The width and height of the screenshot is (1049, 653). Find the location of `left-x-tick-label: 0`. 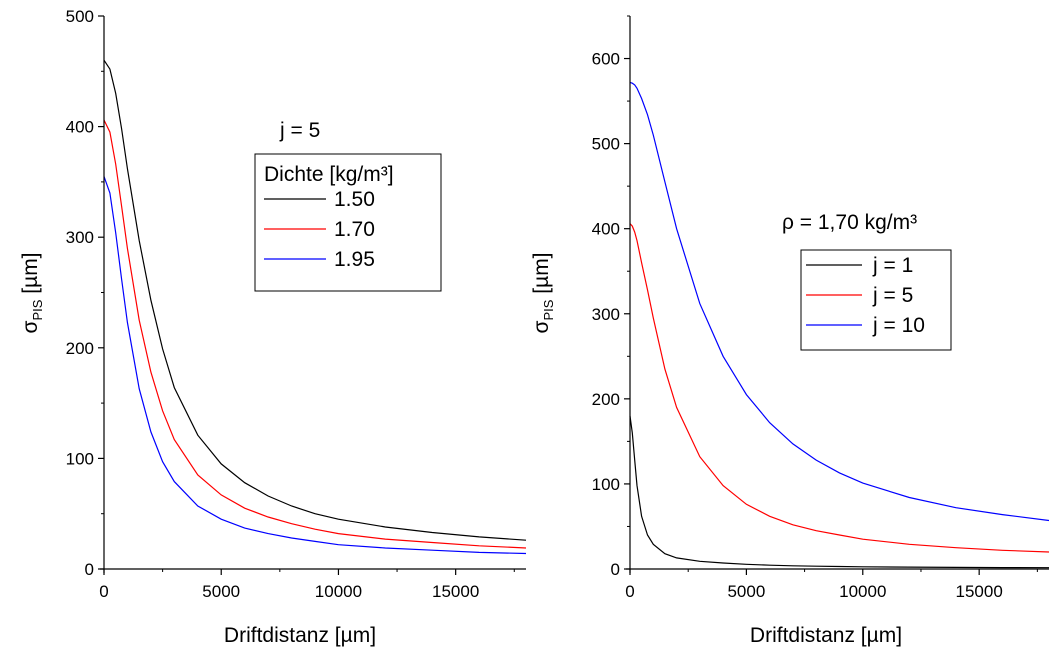

left-x-tick-label: 0 is located at coordinates (103, 591).